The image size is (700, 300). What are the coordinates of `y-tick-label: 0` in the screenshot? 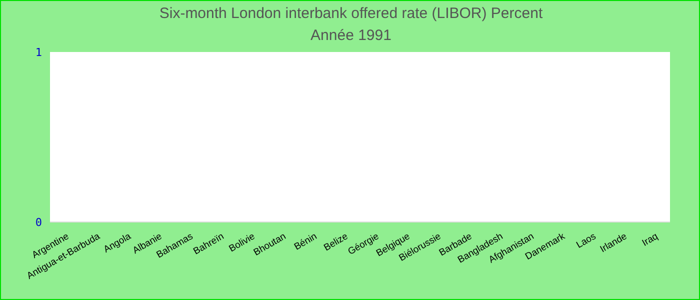 It's located at (38, 222).